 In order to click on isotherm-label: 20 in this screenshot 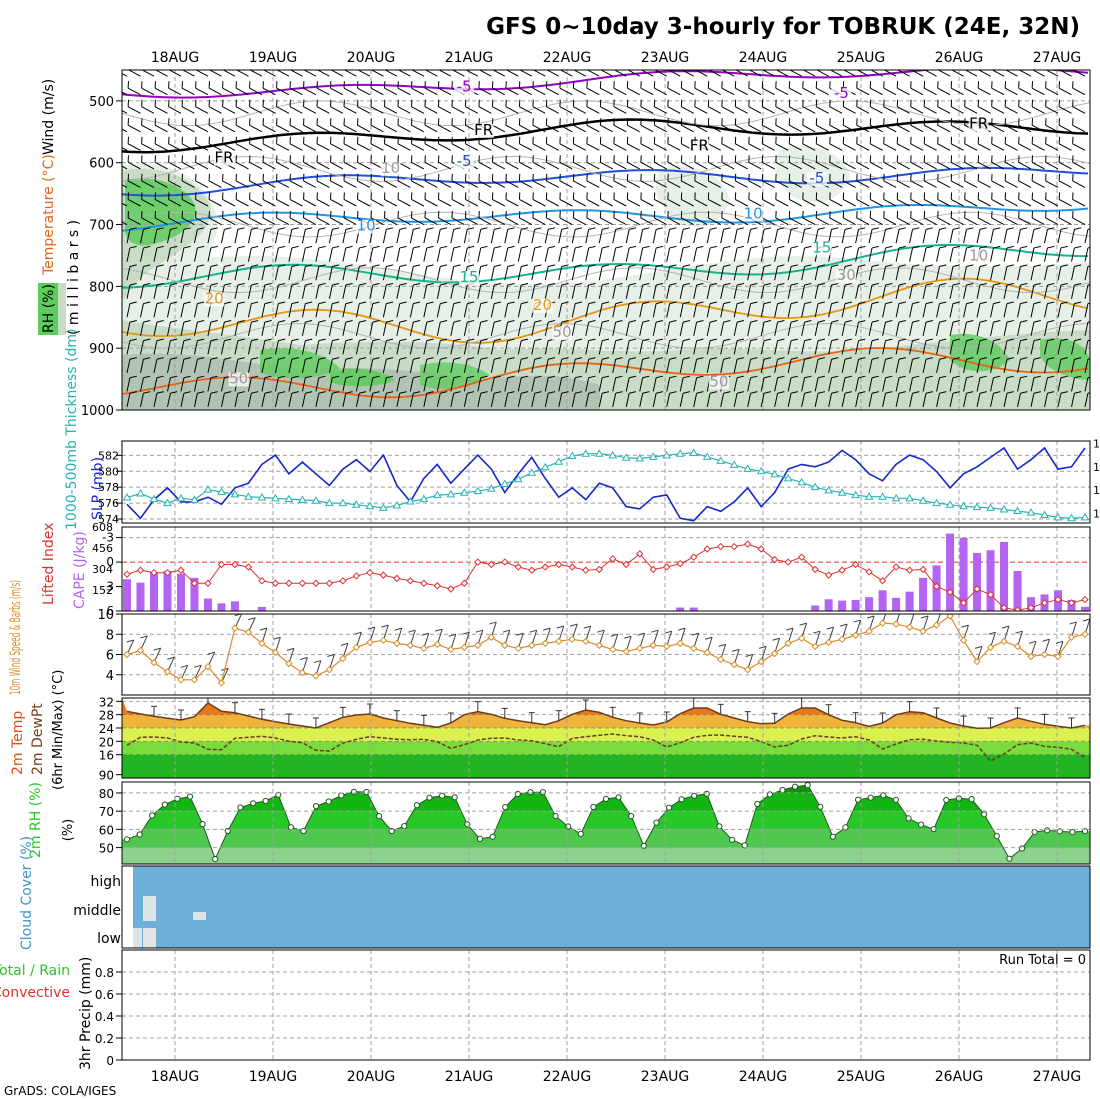, I will do `click(542, 305)`.